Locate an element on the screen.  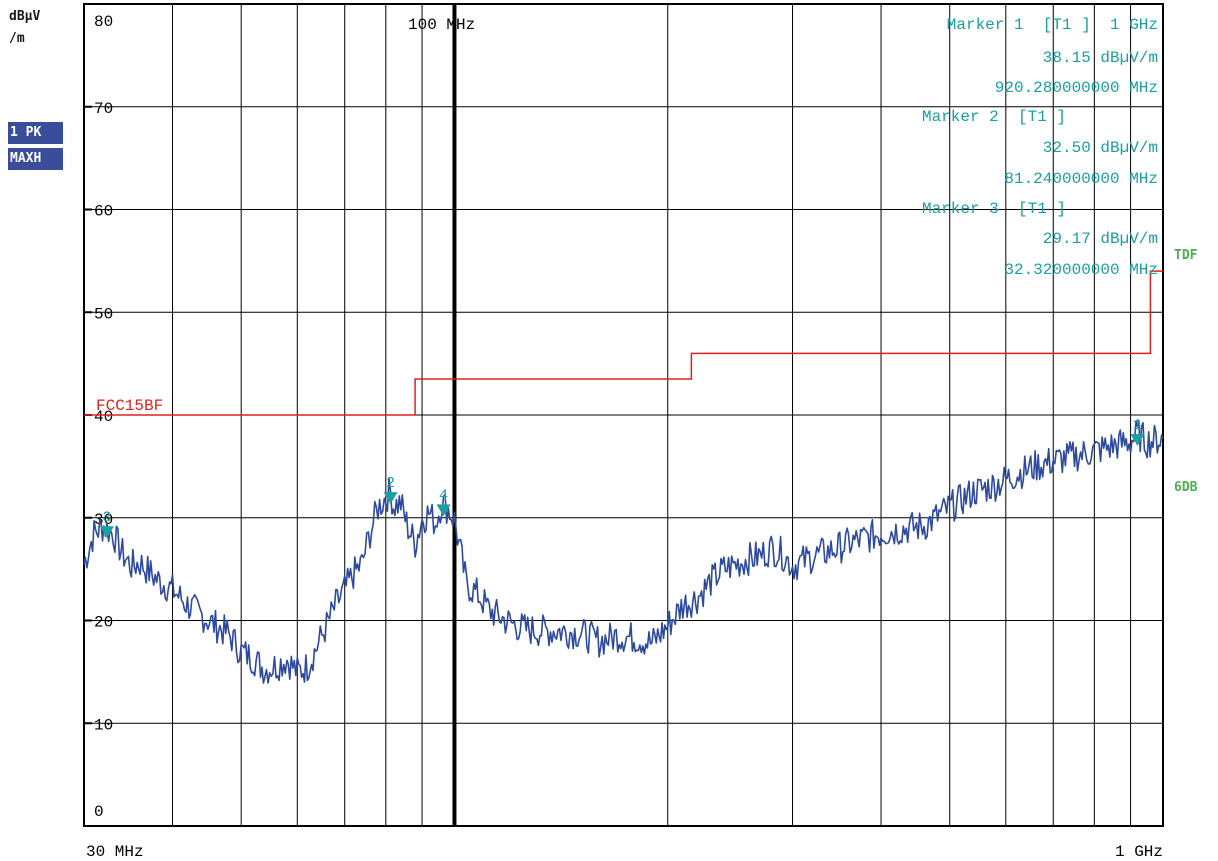
marker-3-level: 29.17 dBµV/m is located at coordinates (1100, 239).